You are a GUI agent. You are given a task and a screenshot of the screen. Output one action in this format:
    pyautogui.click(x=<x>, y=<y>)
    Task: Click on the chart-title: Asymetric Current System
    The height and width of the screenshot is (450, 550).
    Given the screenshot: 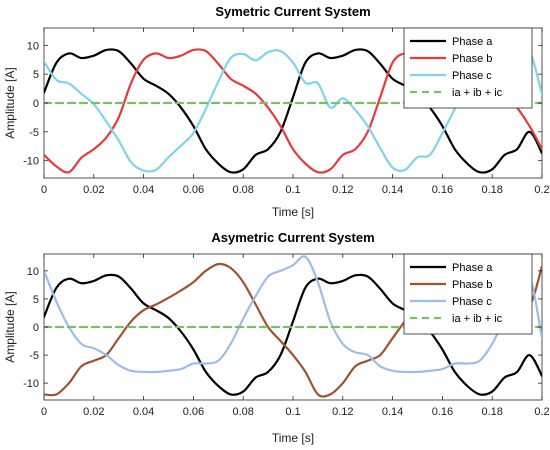 What is the action you would take?
    pyautogui.click(x=292, y=237)
    